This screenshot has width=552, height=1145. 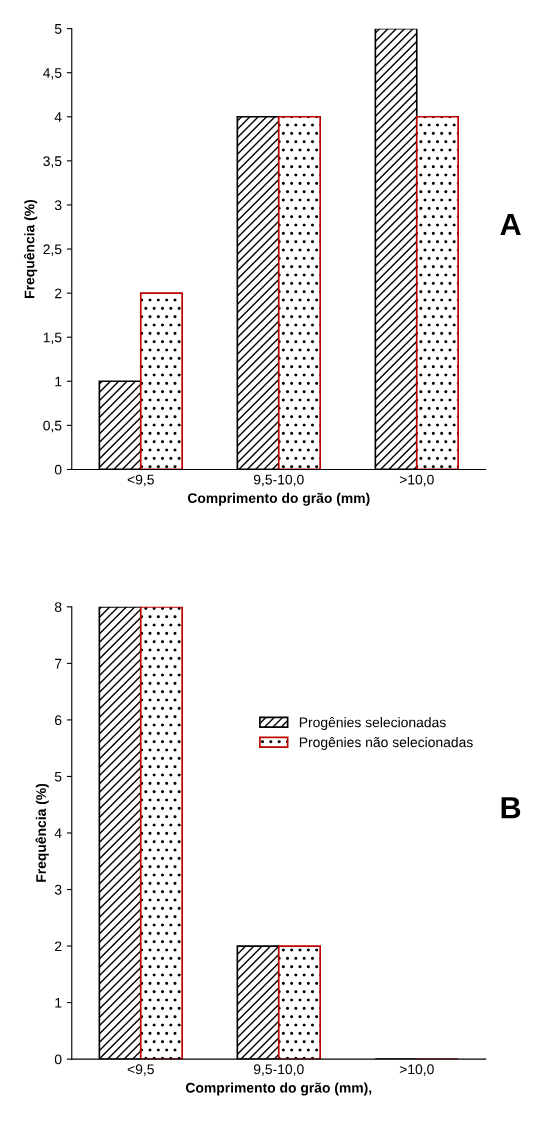 What do you see at coordinates (386, 743) in the screenshot?
I see `legend-label: Progênies não selecionadas` at bounding box center [386, 743].